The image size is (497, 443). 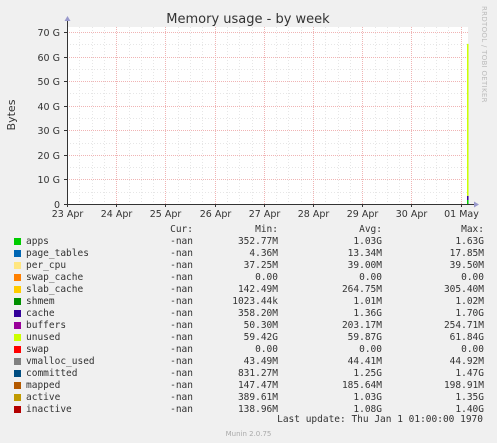 What do you see at coordinates (463, 385) in the screenshot?
I see `legend-max: 198.91M` at bounding box center [463, 385].